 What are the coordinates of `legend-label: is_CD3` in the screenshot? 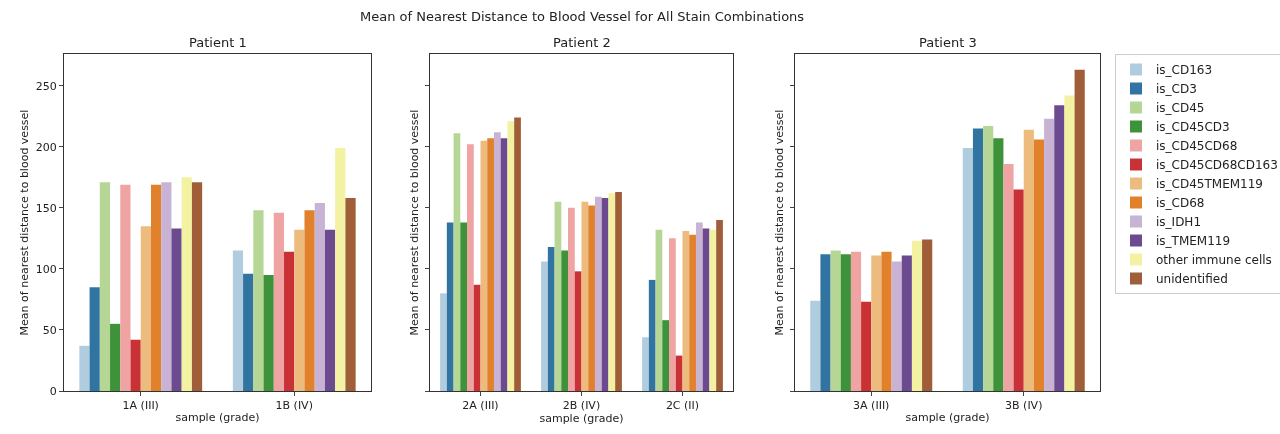 It's located at (1176, 89).